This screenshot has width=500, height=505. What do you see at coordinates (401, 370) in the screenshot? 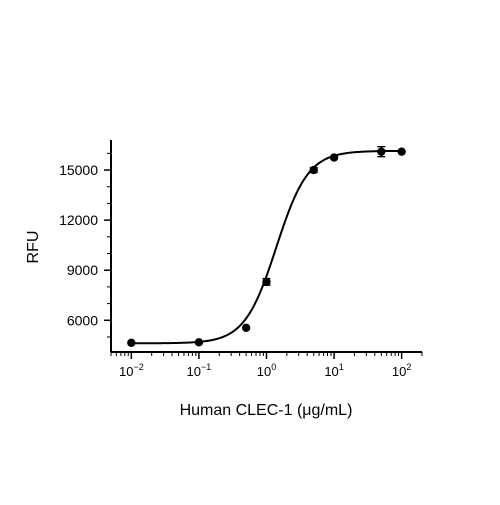
I see `x-tick-label: 10²` at bounding box center [401, 370].